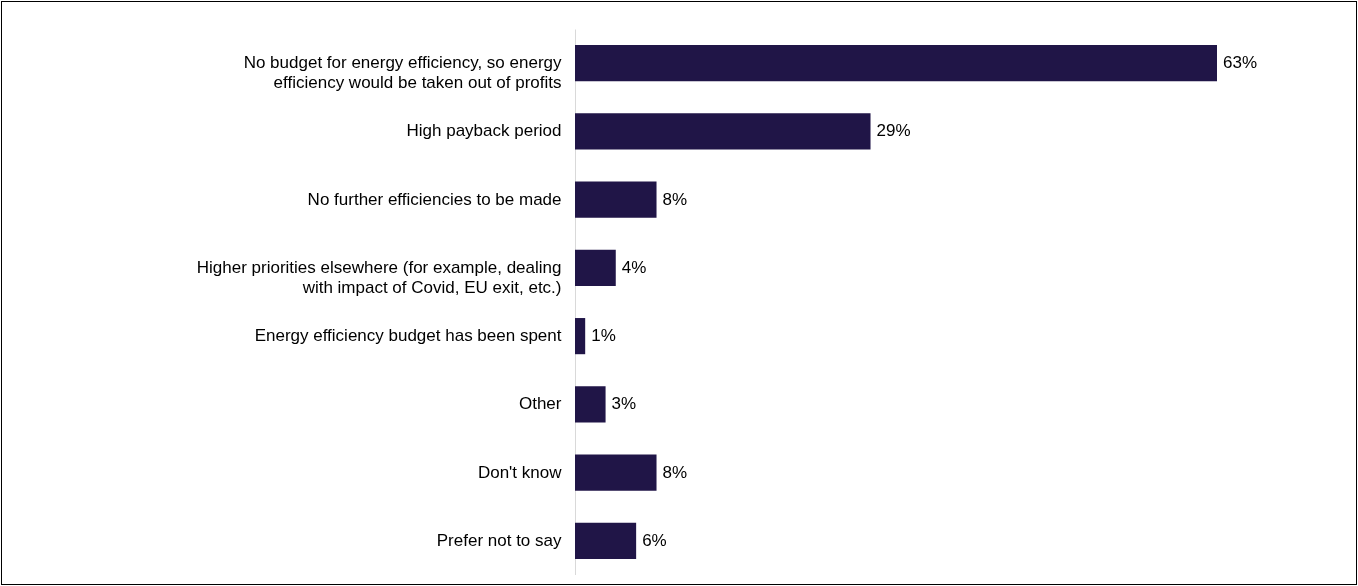  I want to click on y-tick-label: High payback period, so click(484, 131).